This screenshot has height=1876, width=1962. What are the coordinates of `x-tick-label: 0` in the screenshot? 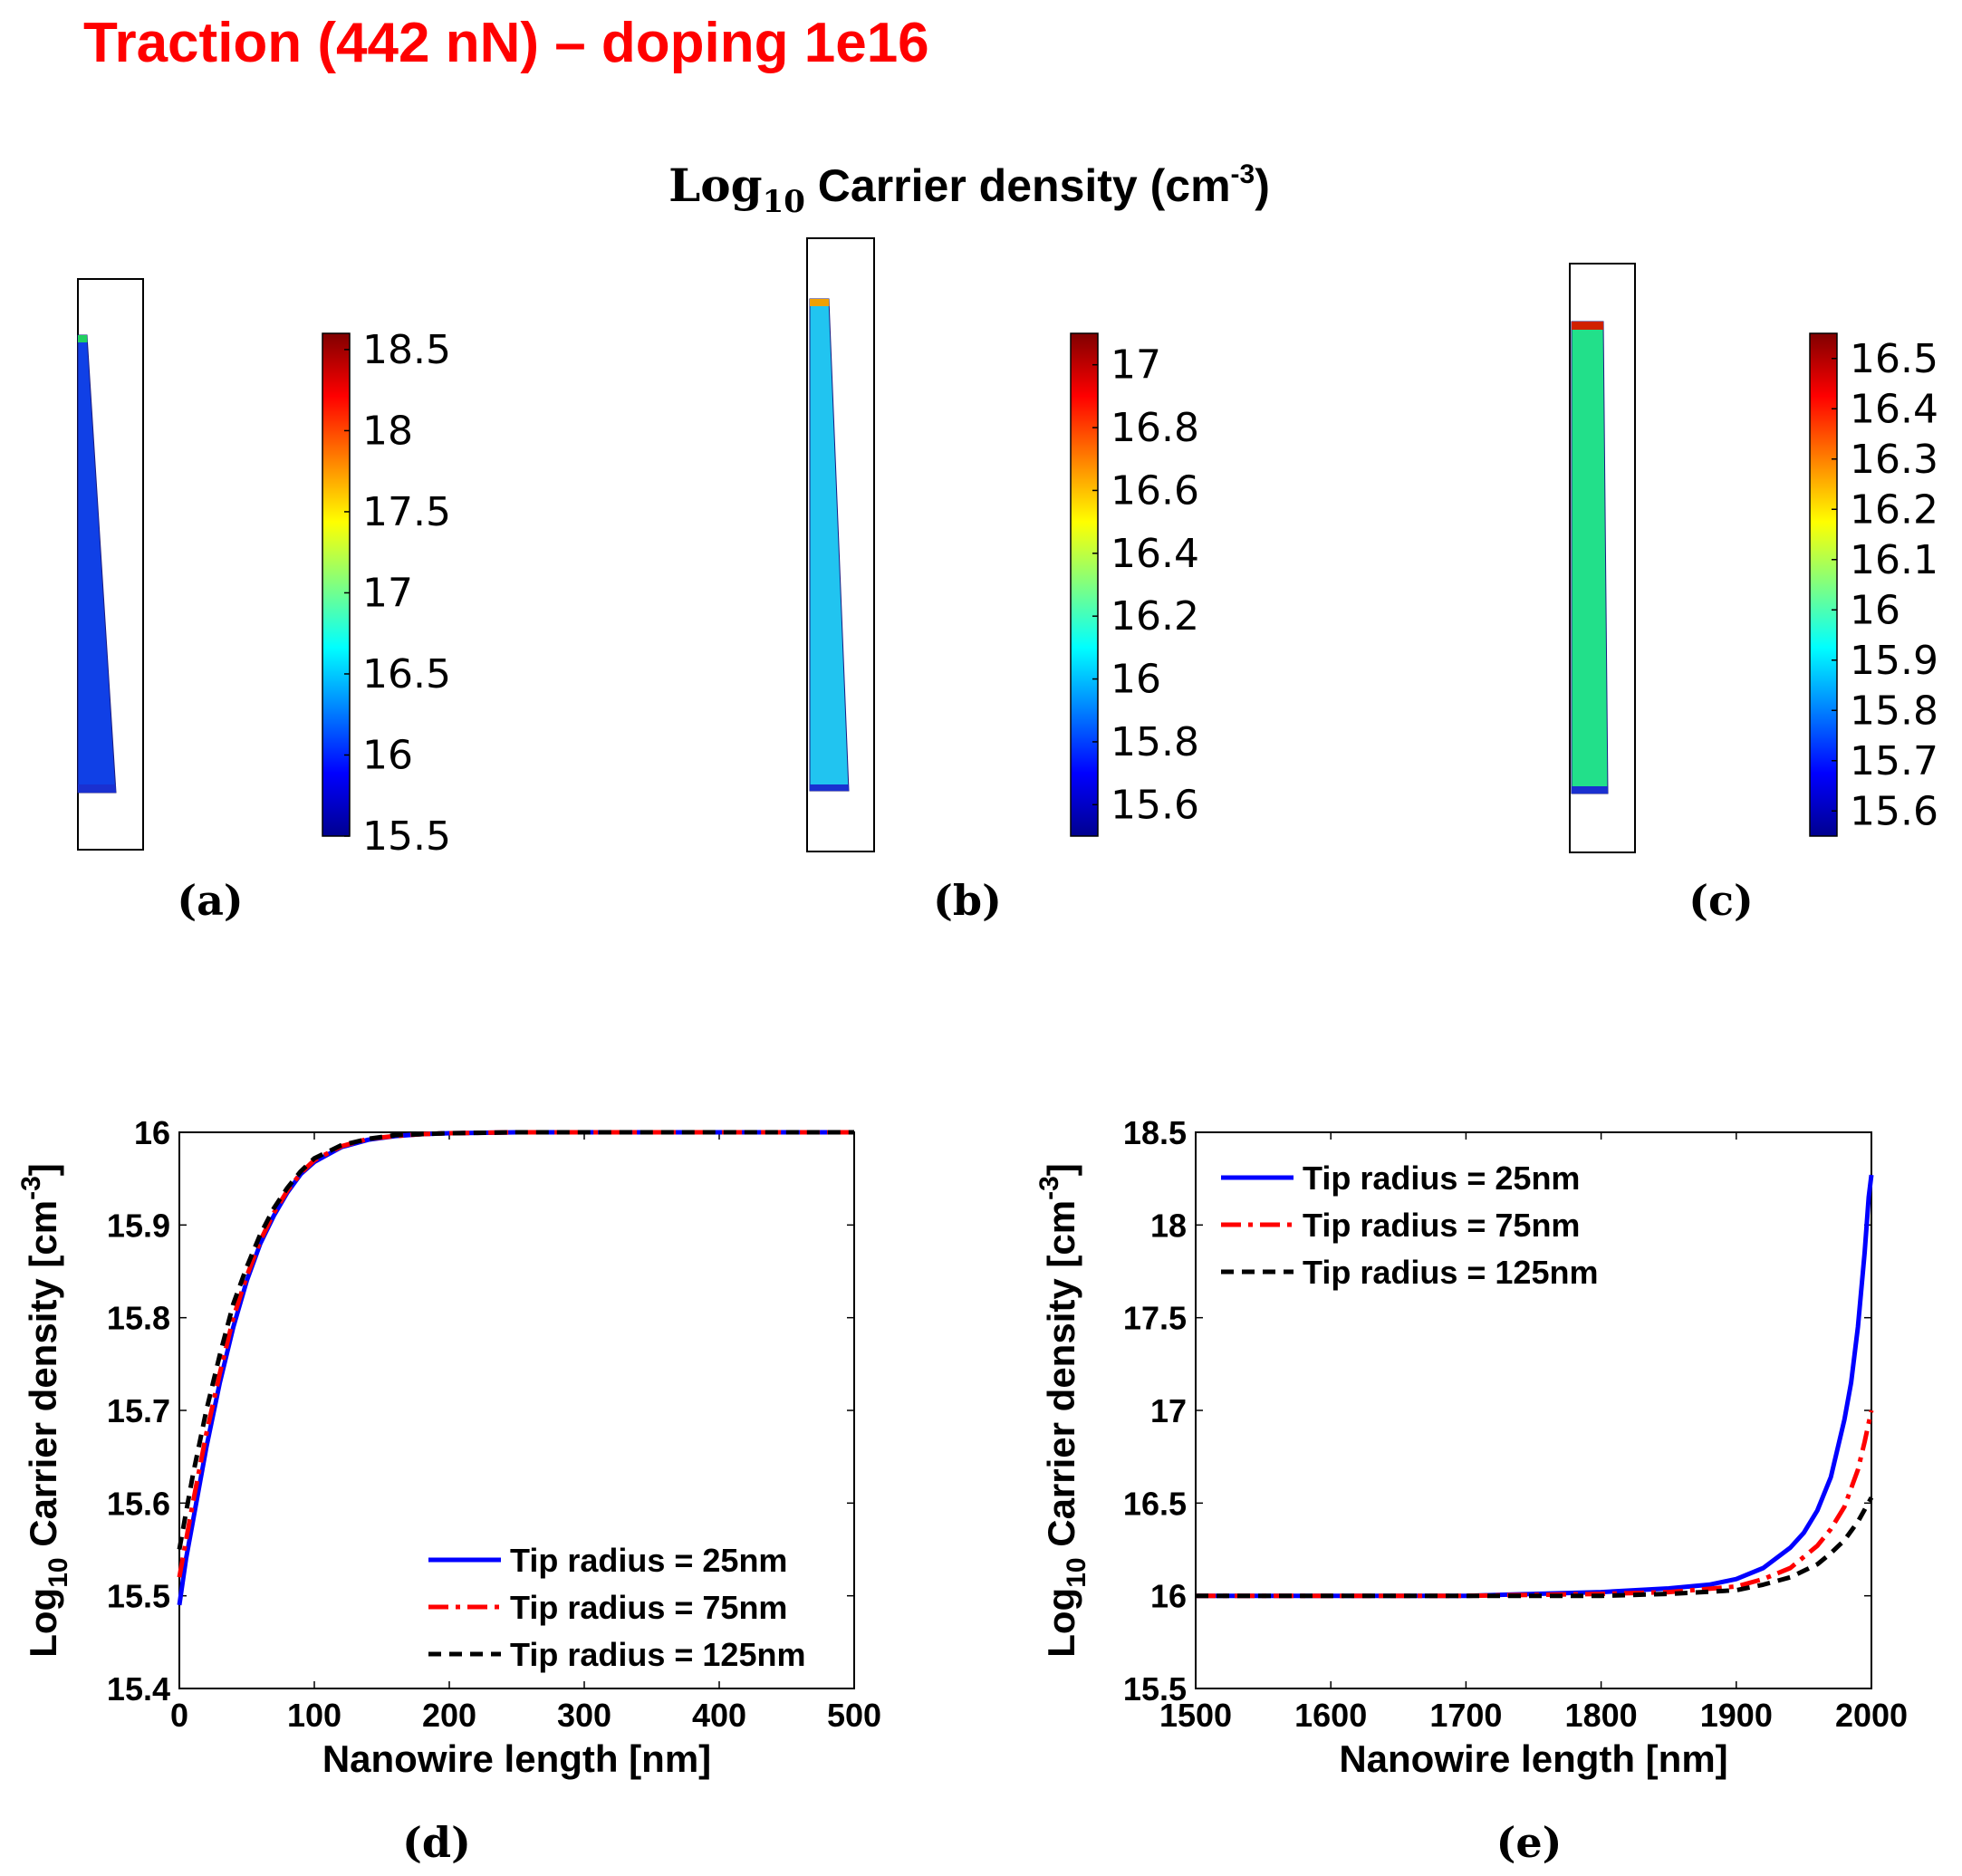 It's located at (179, 1715).